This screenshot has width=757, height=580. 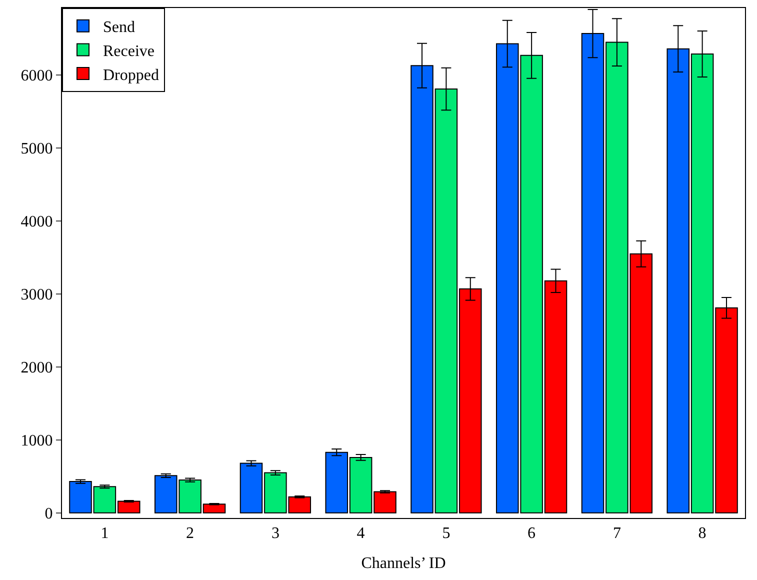 I want to click on x-axis-title: Channels’ ID, so click(x=403, y=563).